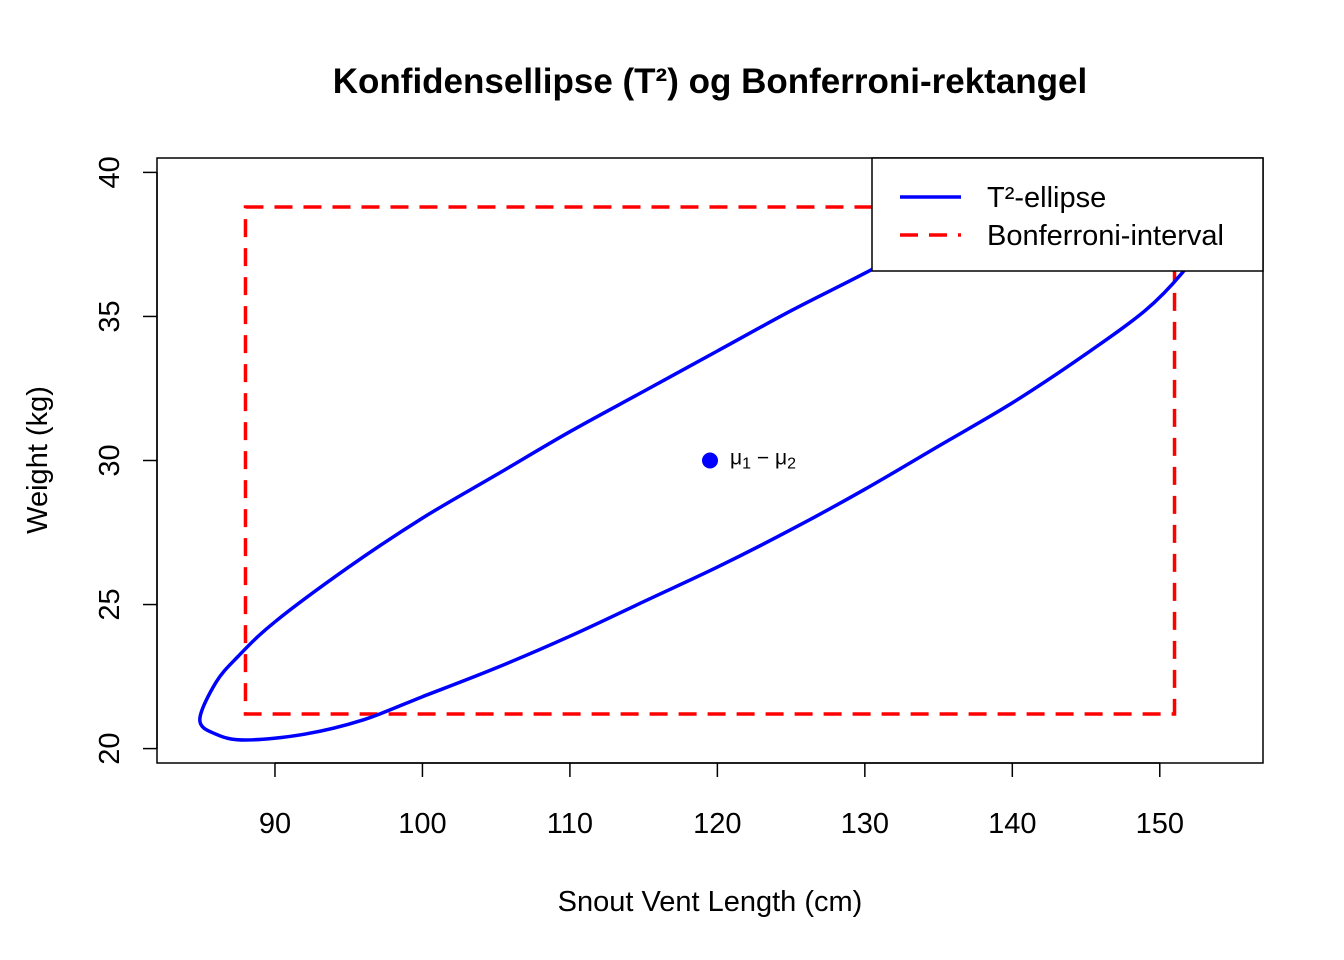 This screenshot has height=960, width=1344. What do you see at coordinates (1105, 236) in the screenshot?
I see `legend-label-bonferroni: Bonferroni-interval` at bounding box center [1105, 236].